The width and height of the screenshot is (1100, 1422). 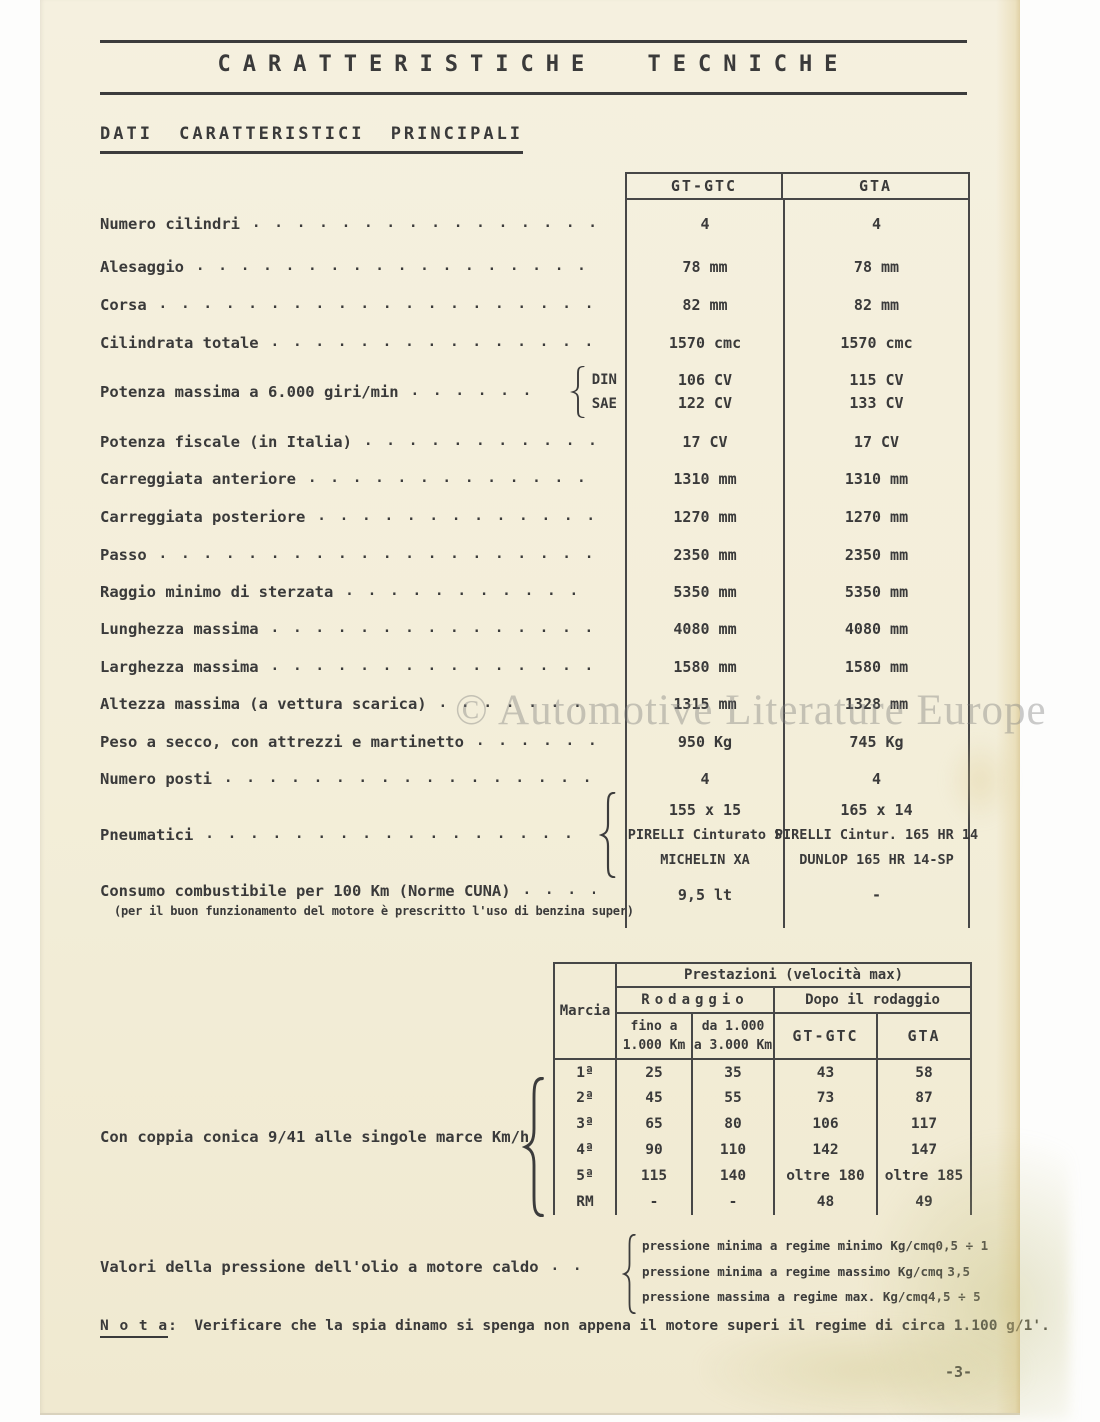 I want to click on spec-row-label: Cilindrata totale, so click(x=179, y=342).